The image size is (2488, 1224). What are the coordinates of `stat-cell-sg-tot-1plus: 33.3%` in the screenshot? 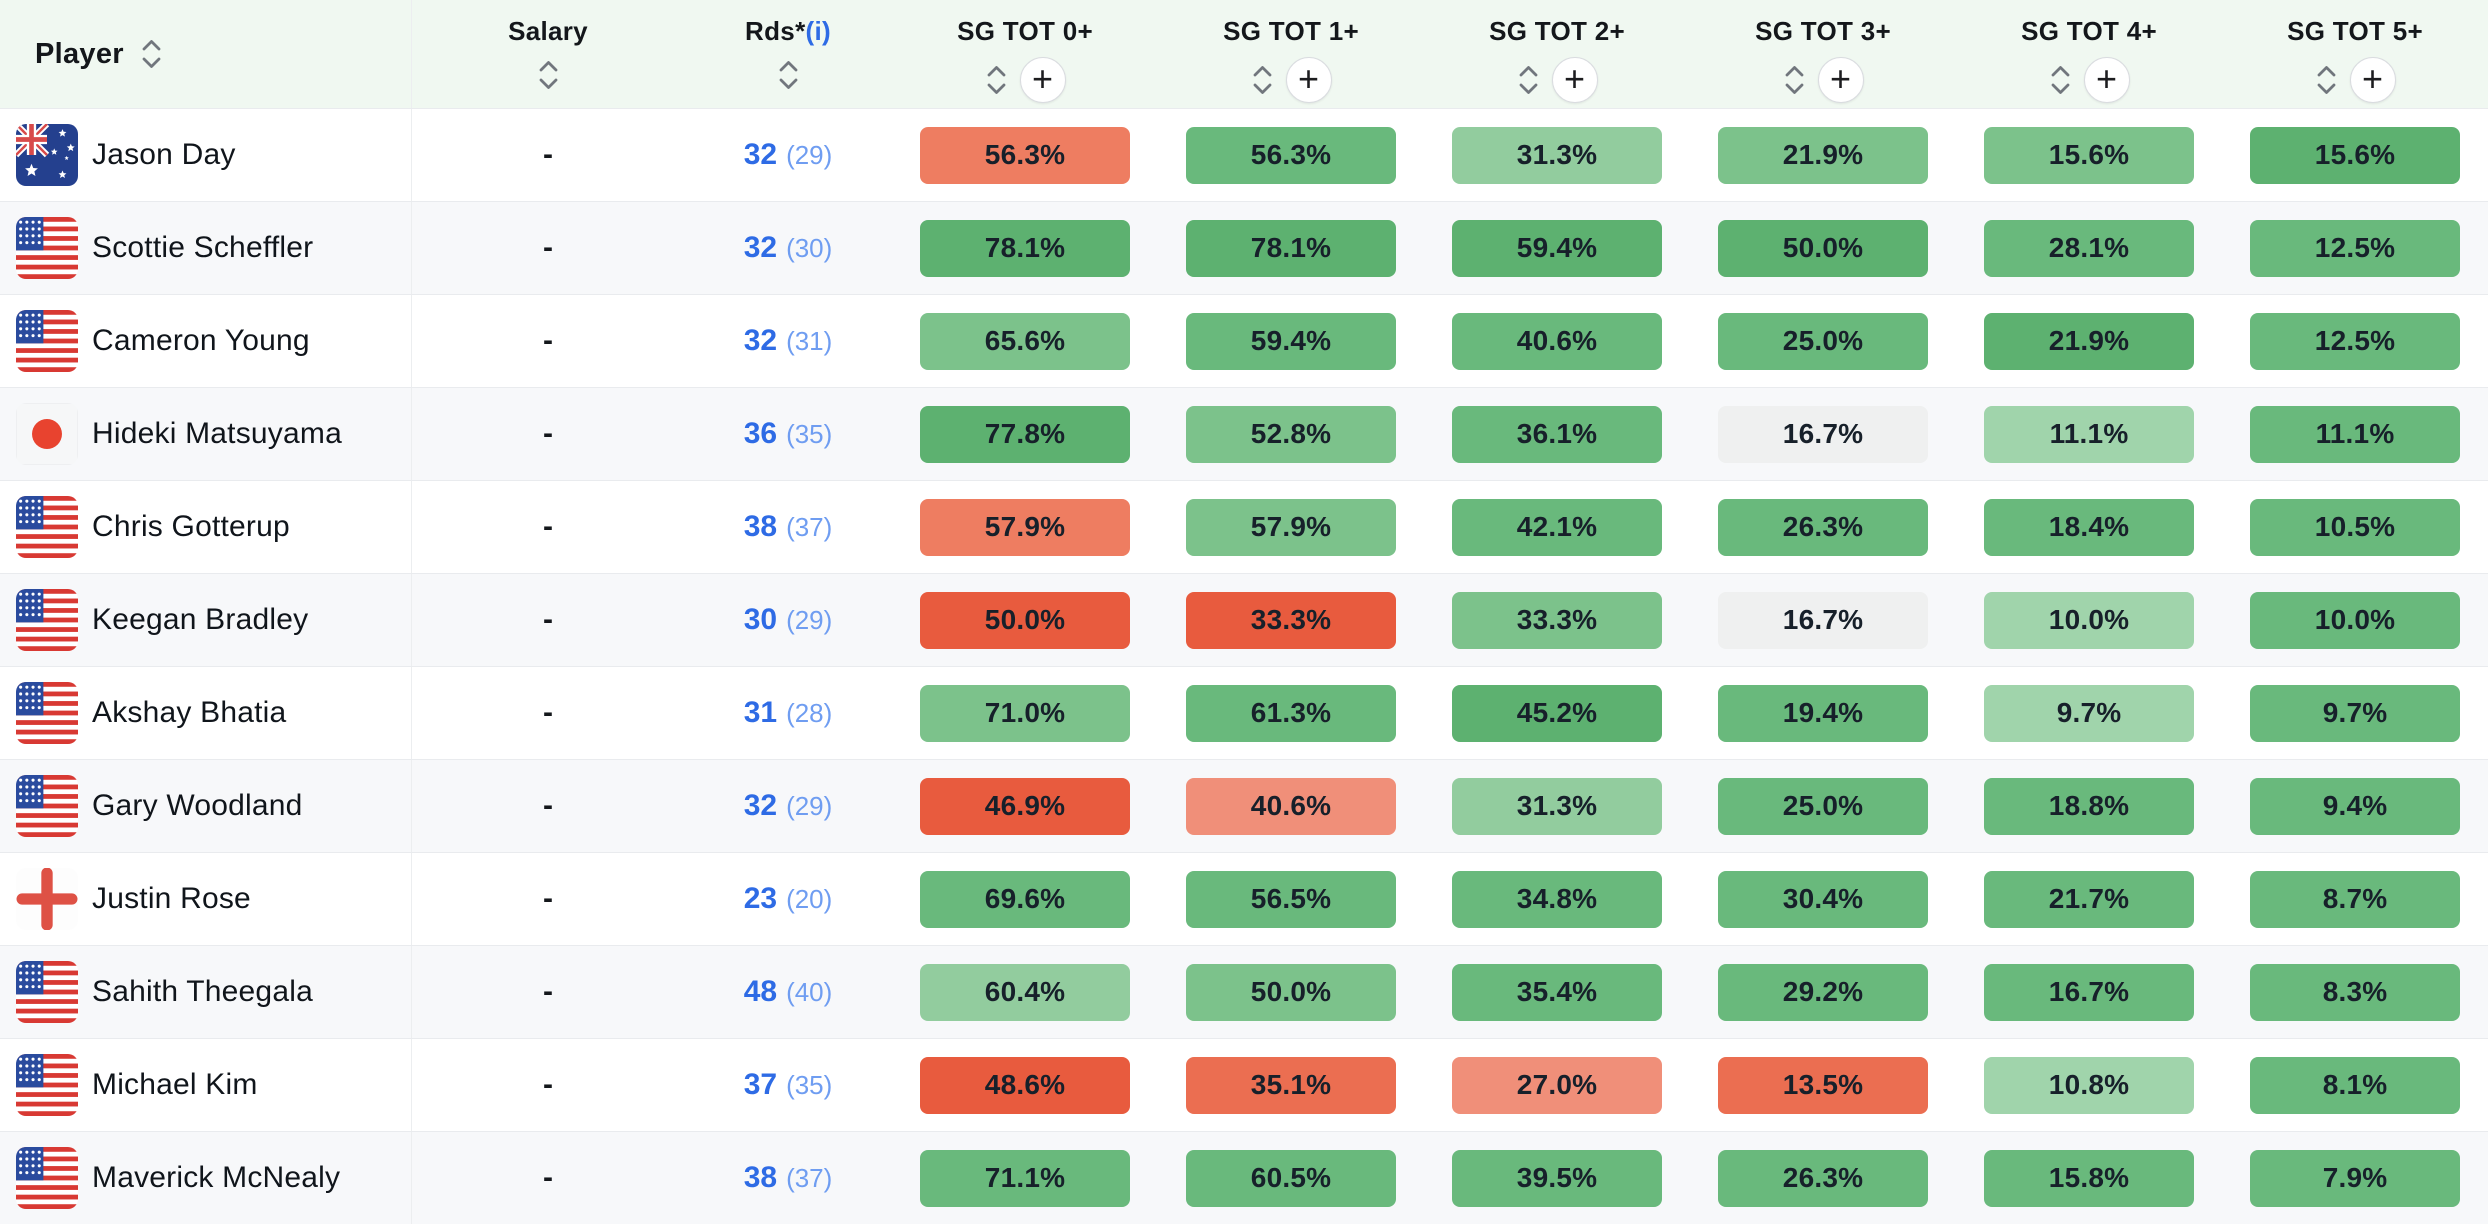 It's located at (1291, 620).